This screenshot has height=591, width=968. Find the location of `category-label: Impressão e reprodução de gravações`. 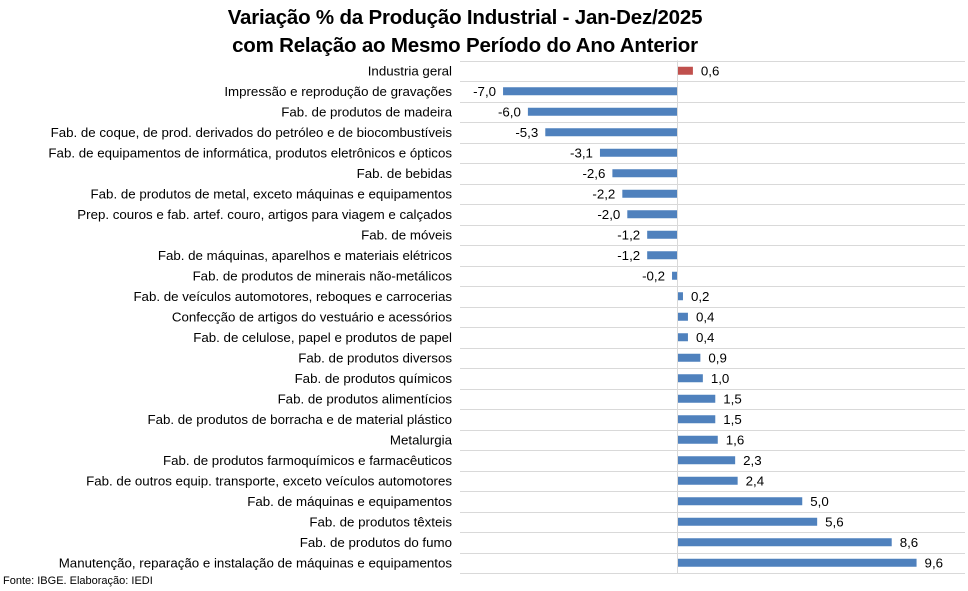

category-label: Impressão e reprodução de gravações is located at coordinates (338, 91).